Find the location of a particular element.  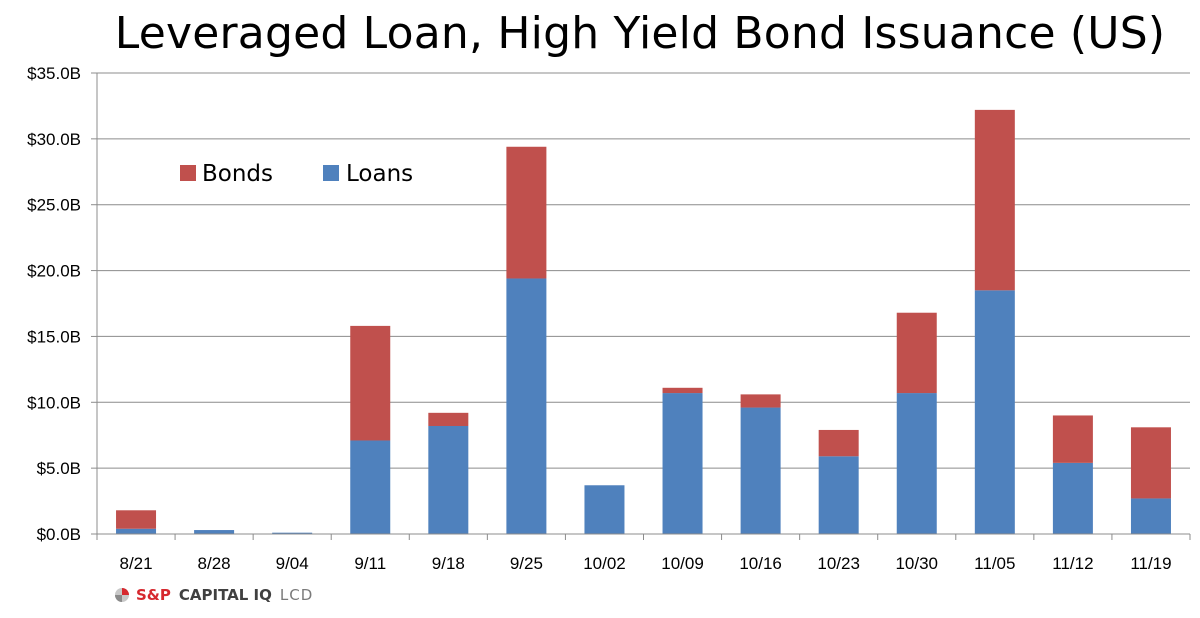

bar-loans-8/21 is located at coordinates (136, 531).